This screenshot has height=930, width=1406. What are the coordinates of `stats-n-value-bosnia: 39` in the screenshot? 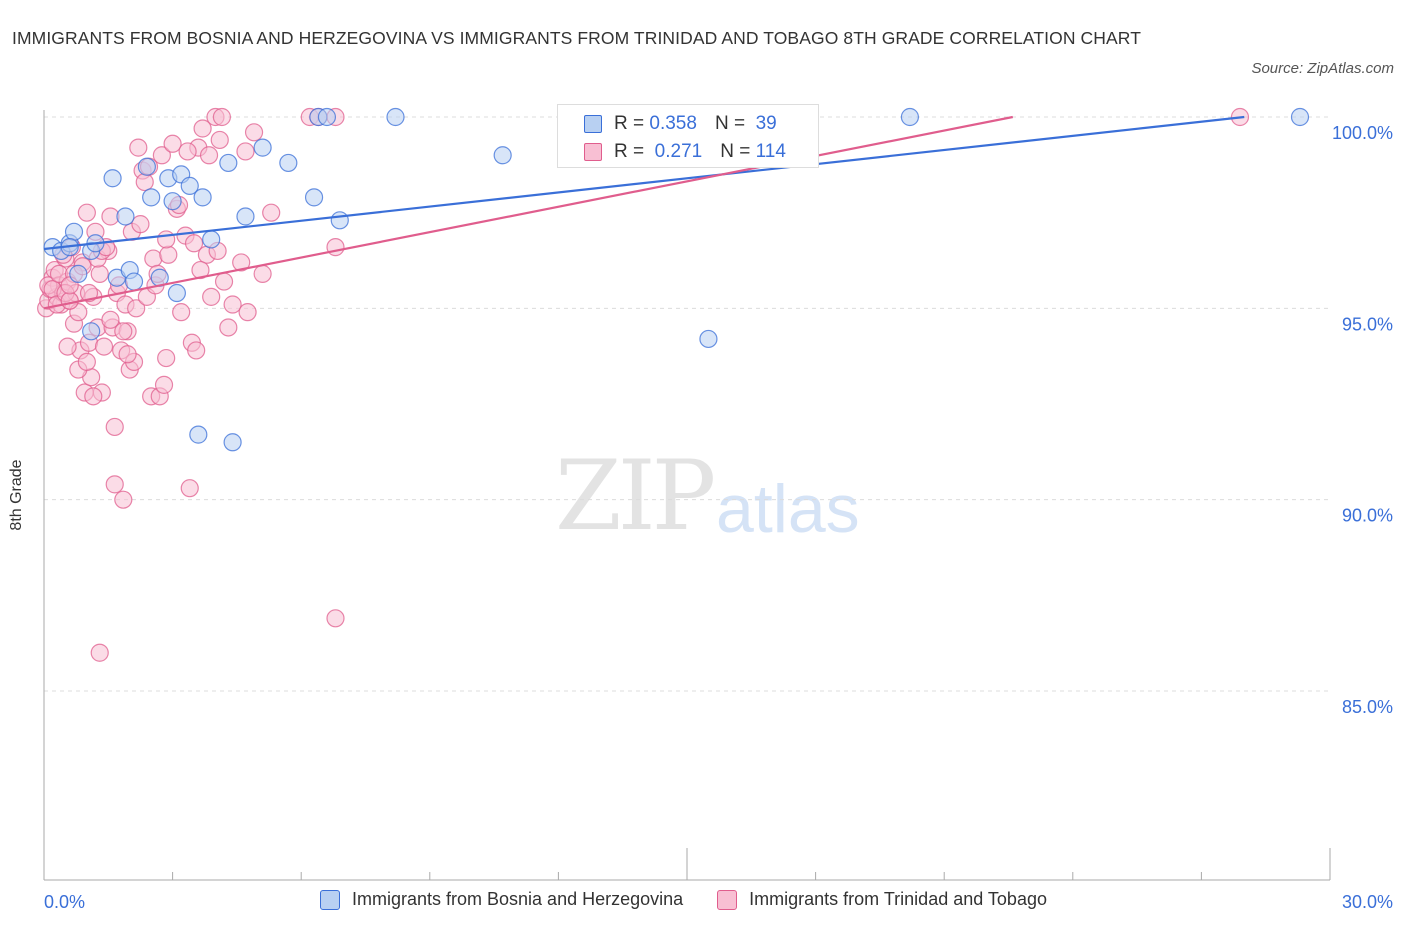 It's located at (766, 123).